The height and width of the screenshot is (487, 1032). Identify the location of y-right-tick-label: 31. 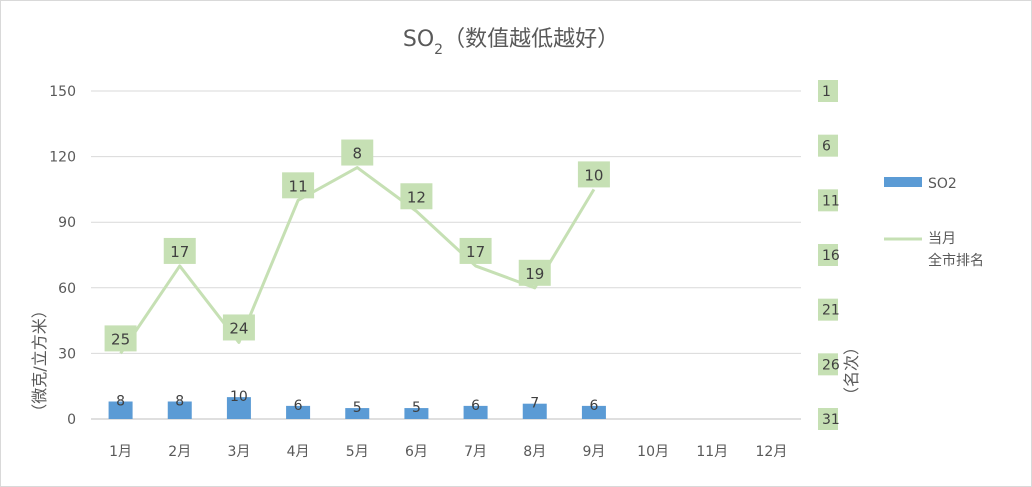
(831, 420).